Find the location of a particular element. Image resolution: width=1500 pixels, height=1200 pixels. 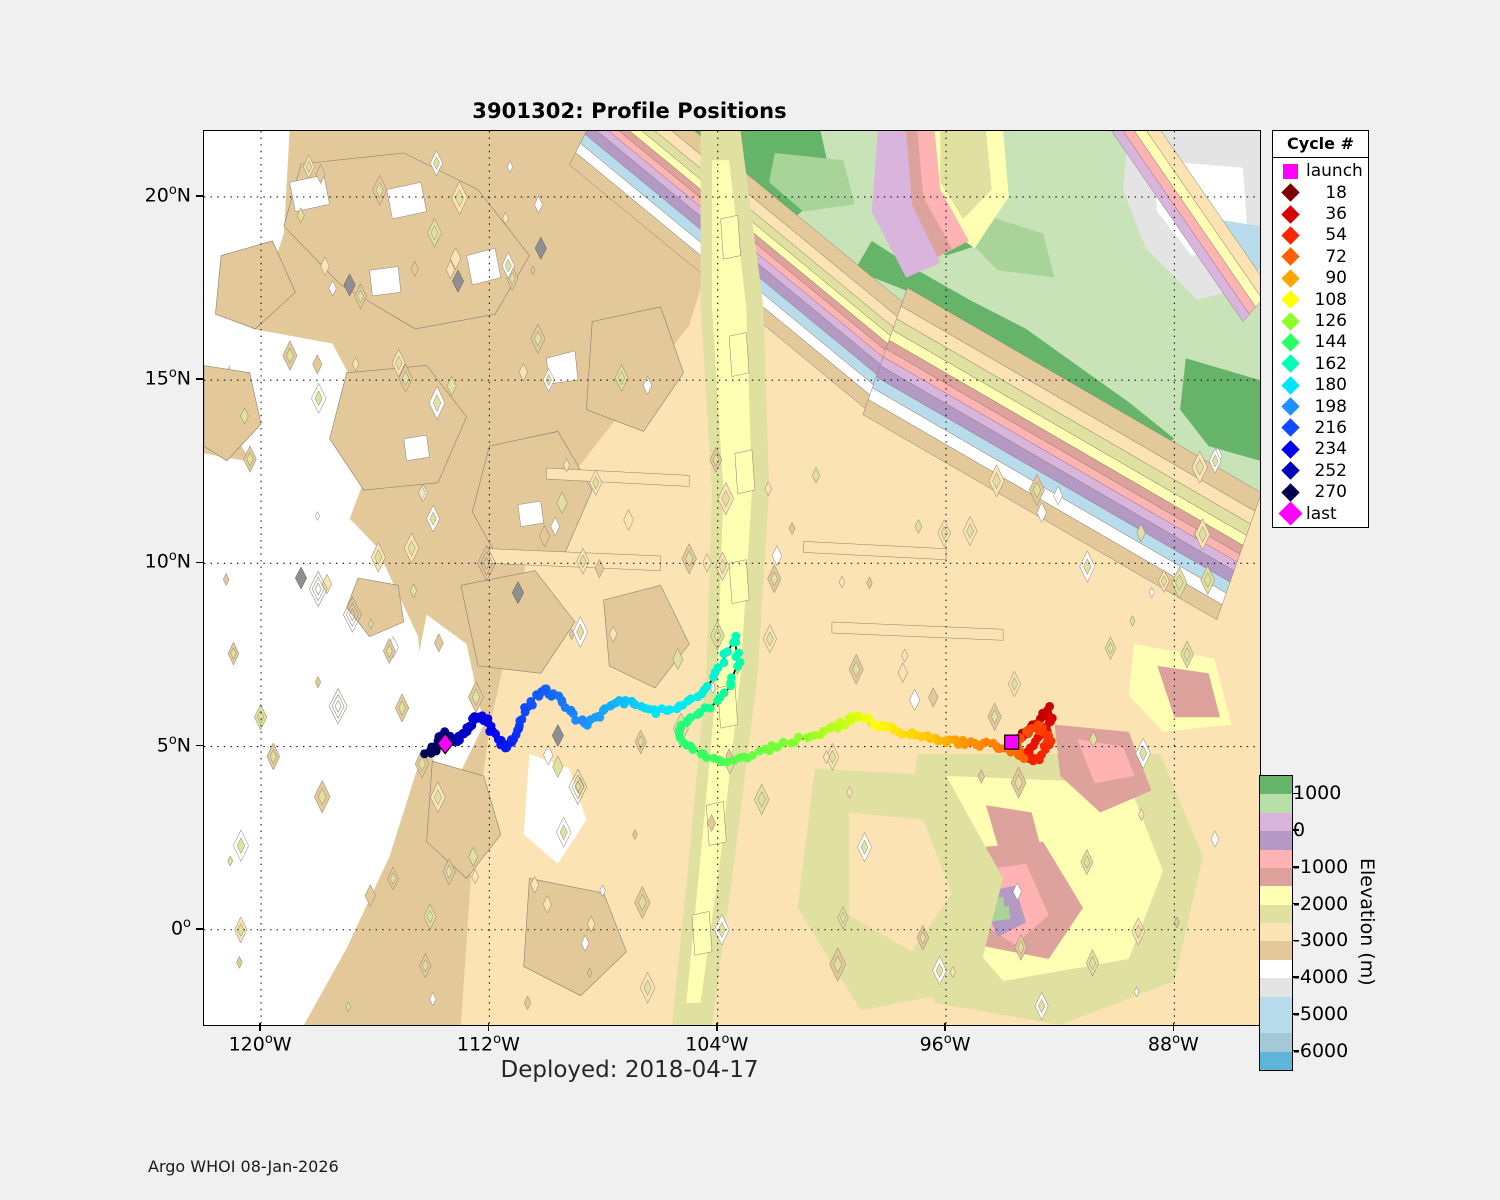

colorbar-axis-label: Elevation (m) is located at coordinates (1367, 922).